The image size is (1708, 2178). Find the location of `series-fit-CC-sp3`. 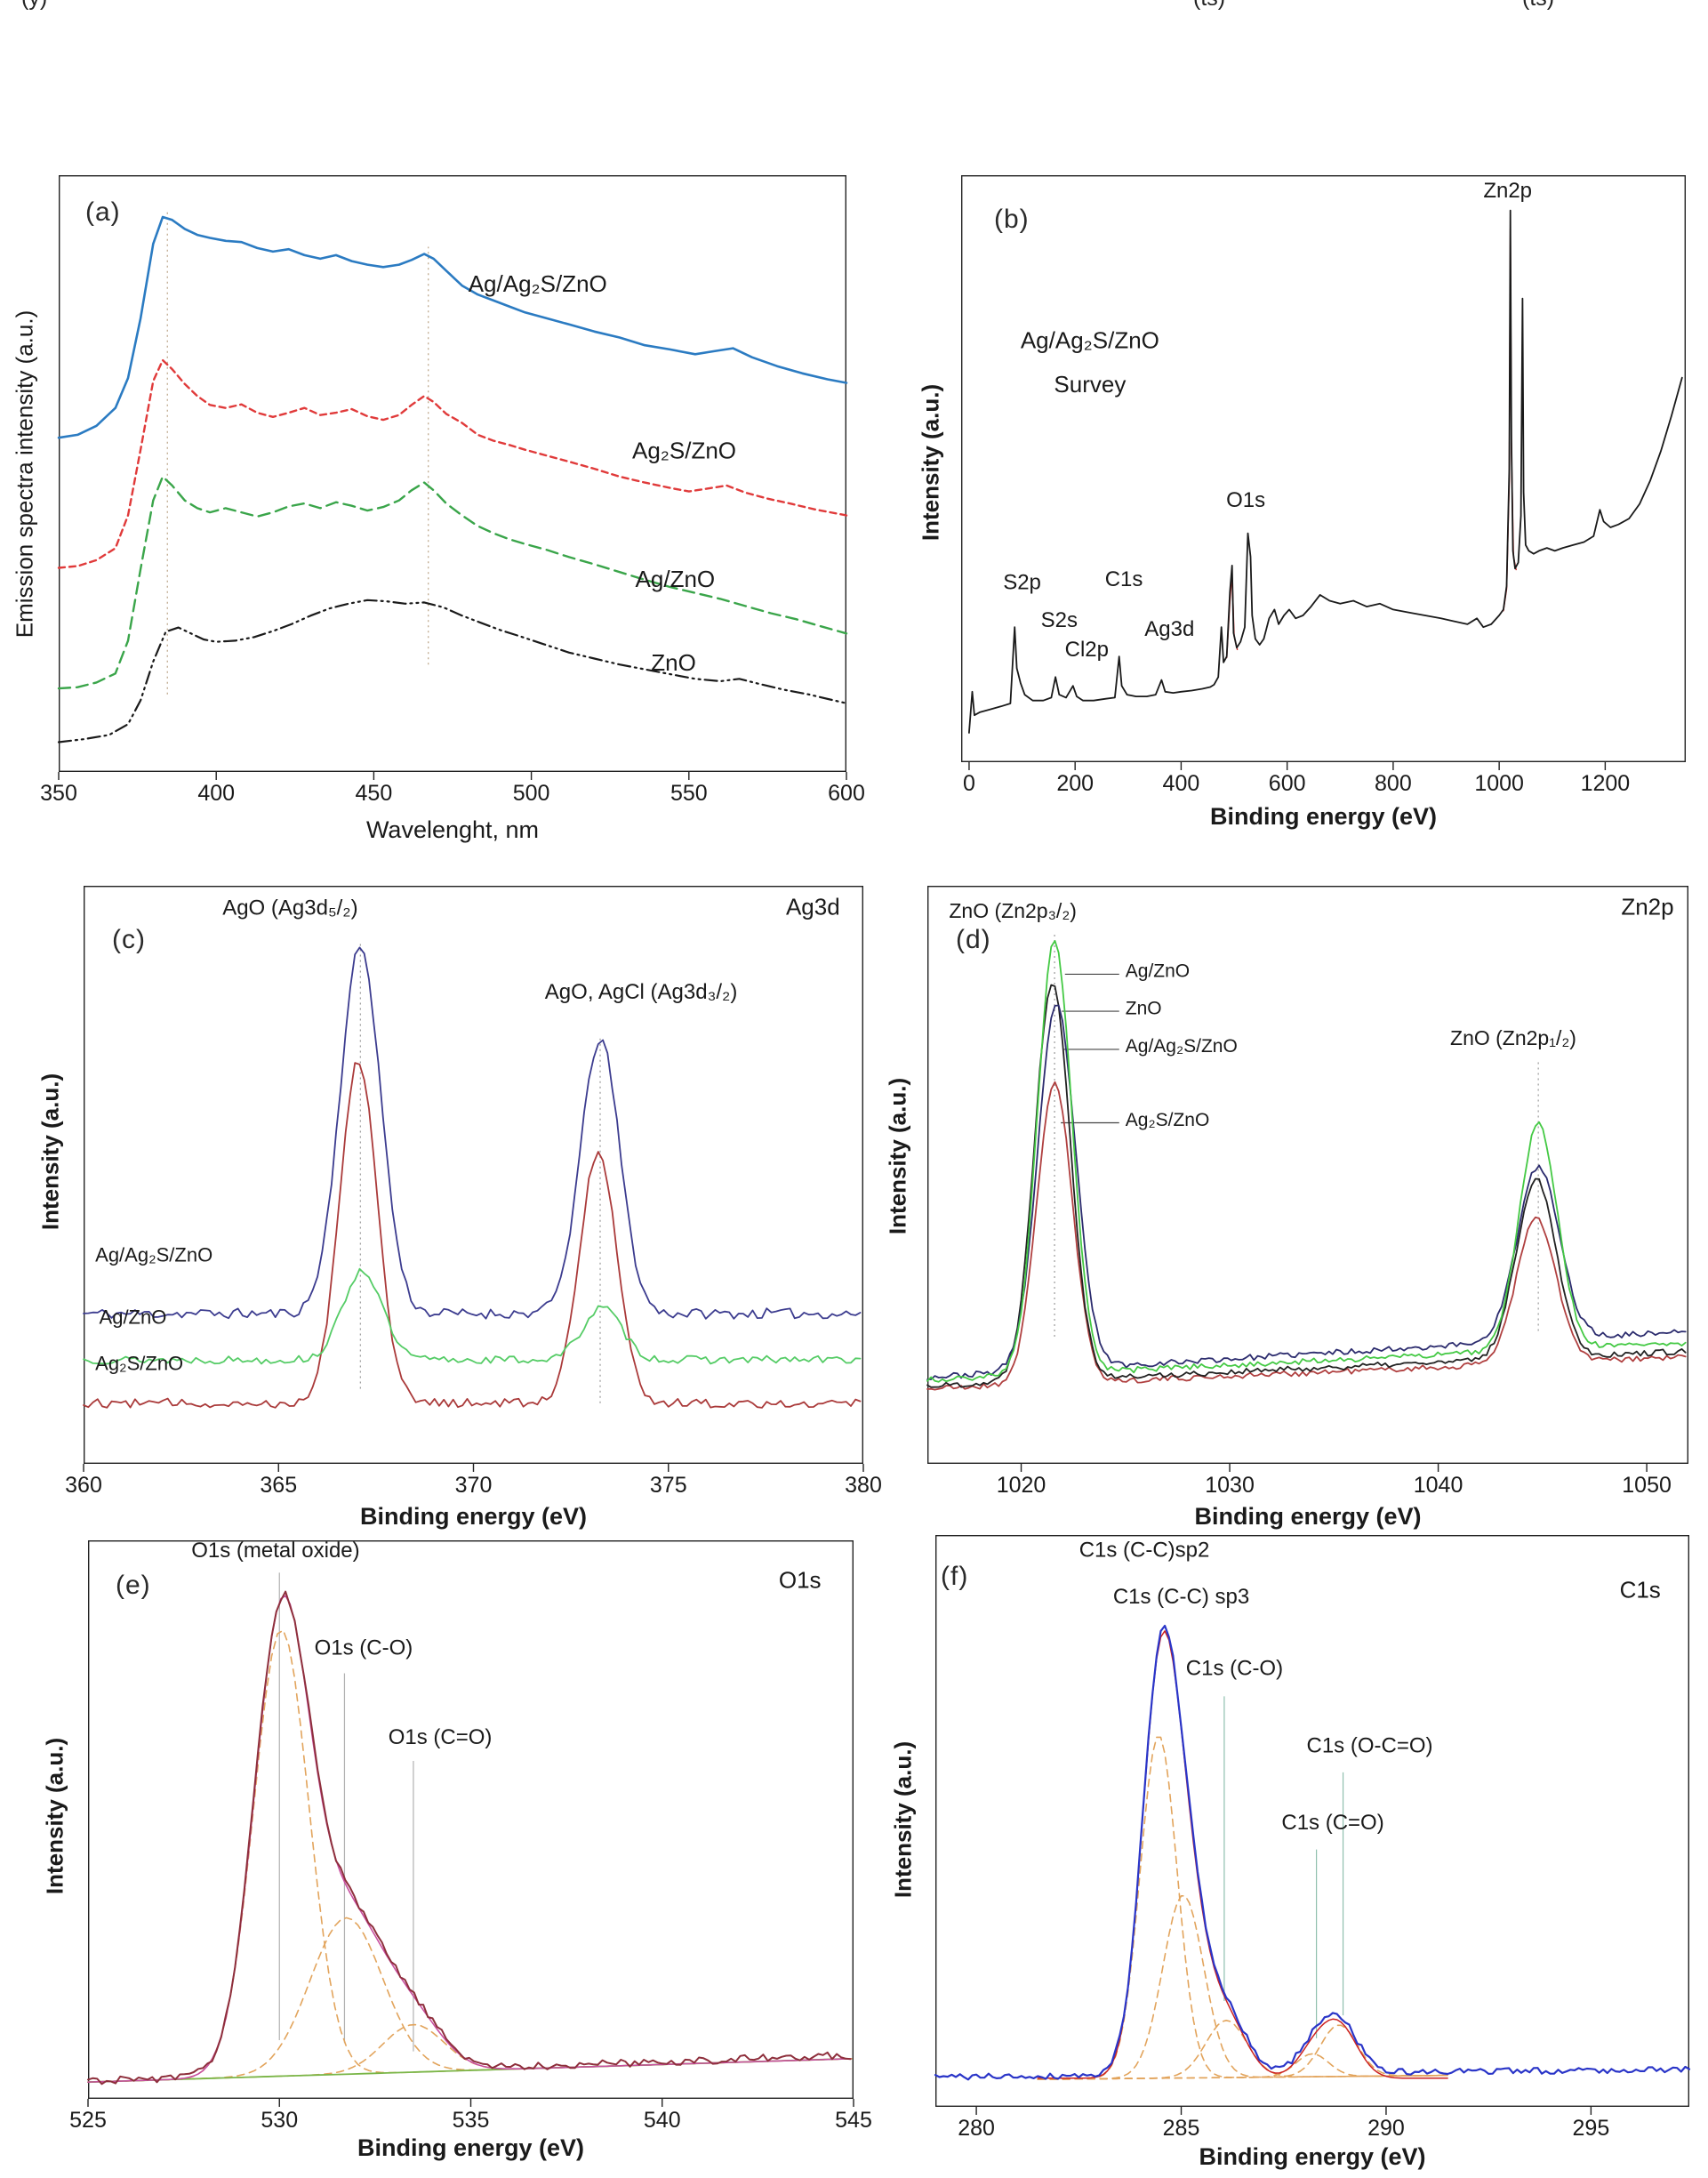

series-fit-CC-sp3 is located at coordinates (1242, 1987).